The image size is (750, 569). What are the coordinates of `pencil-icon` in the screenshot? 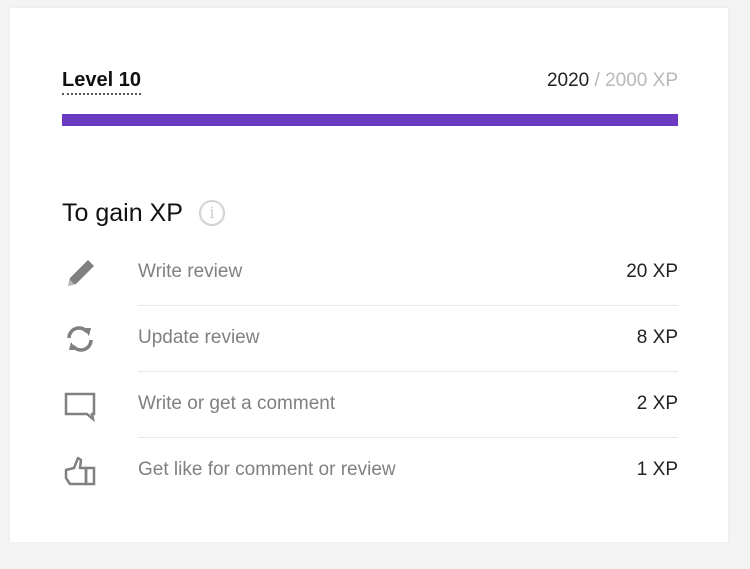 It's located at (81, 273).